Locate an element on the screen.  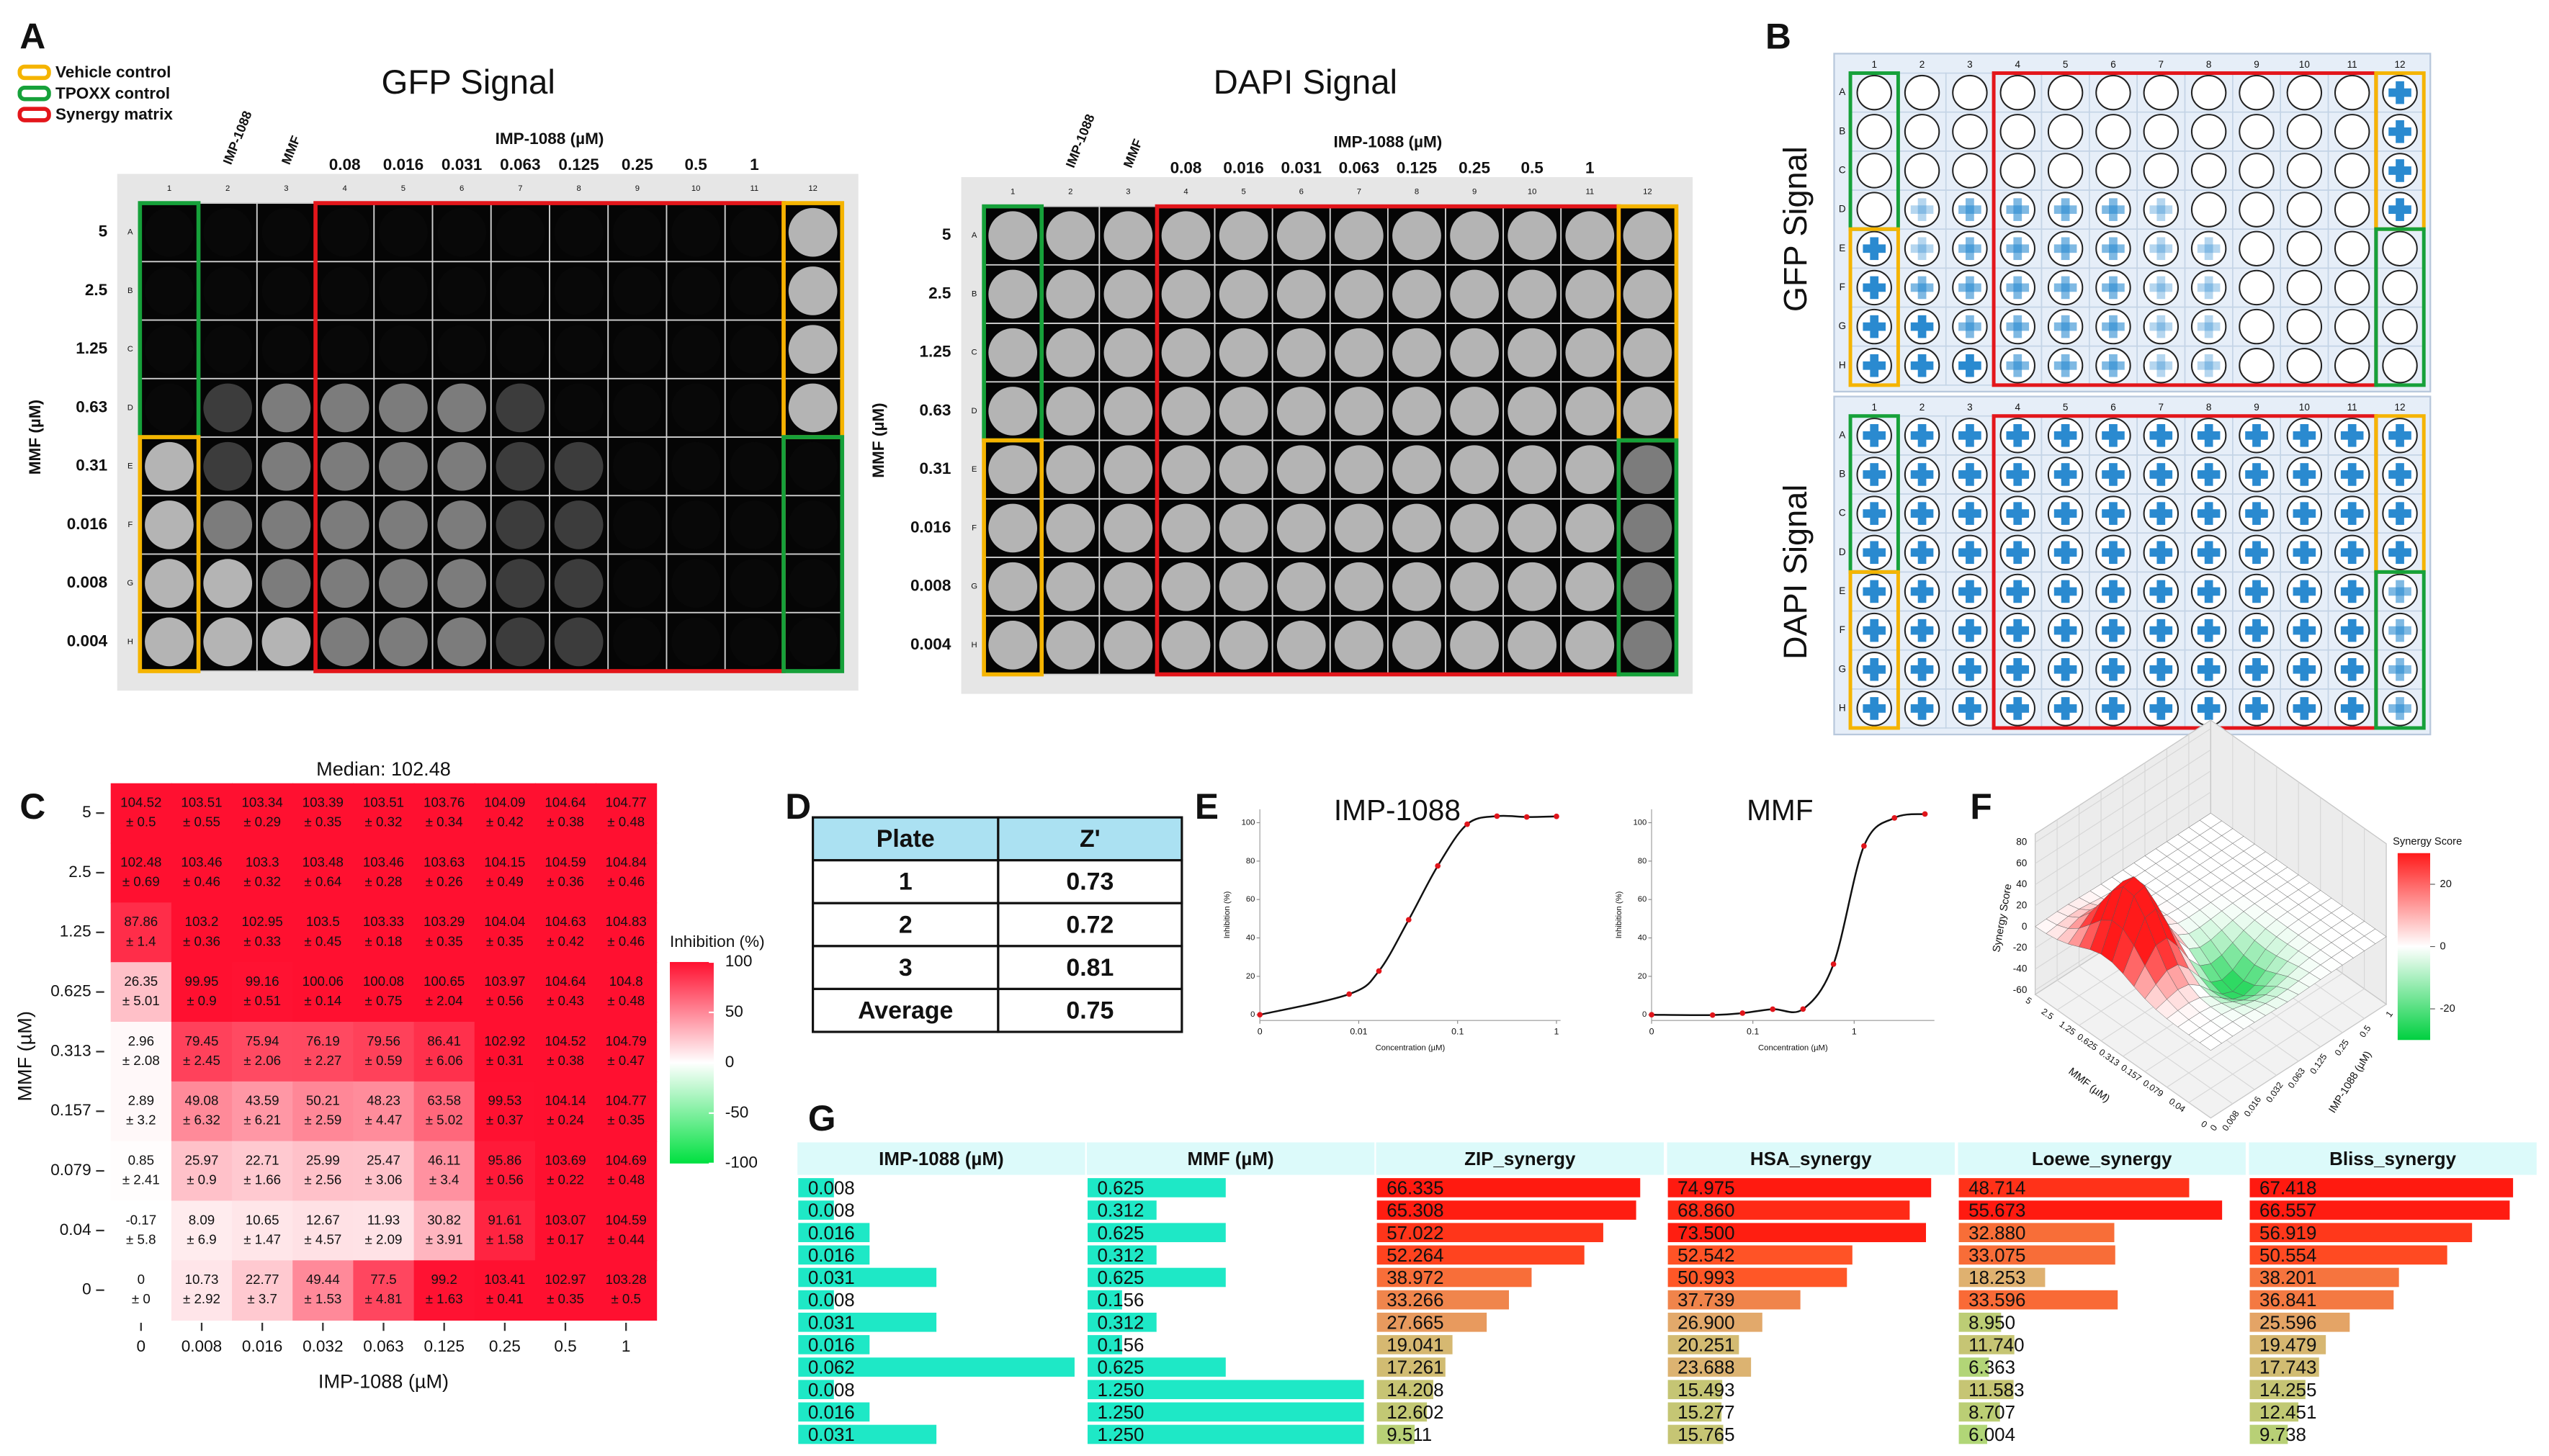
cell-text: 67.418 is located at coordinates (2287, 1189).